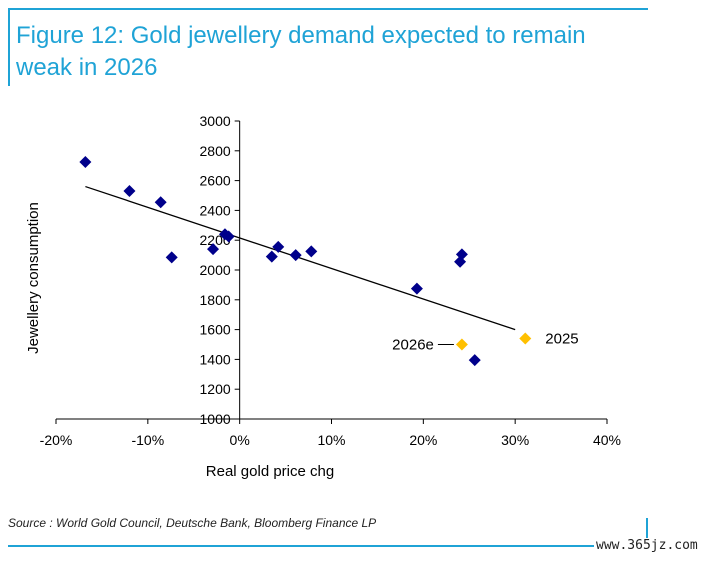  What do you see at coordinates (328, 9) in the screenshot?
I see `top-rule` at bounding box center [328, 9].